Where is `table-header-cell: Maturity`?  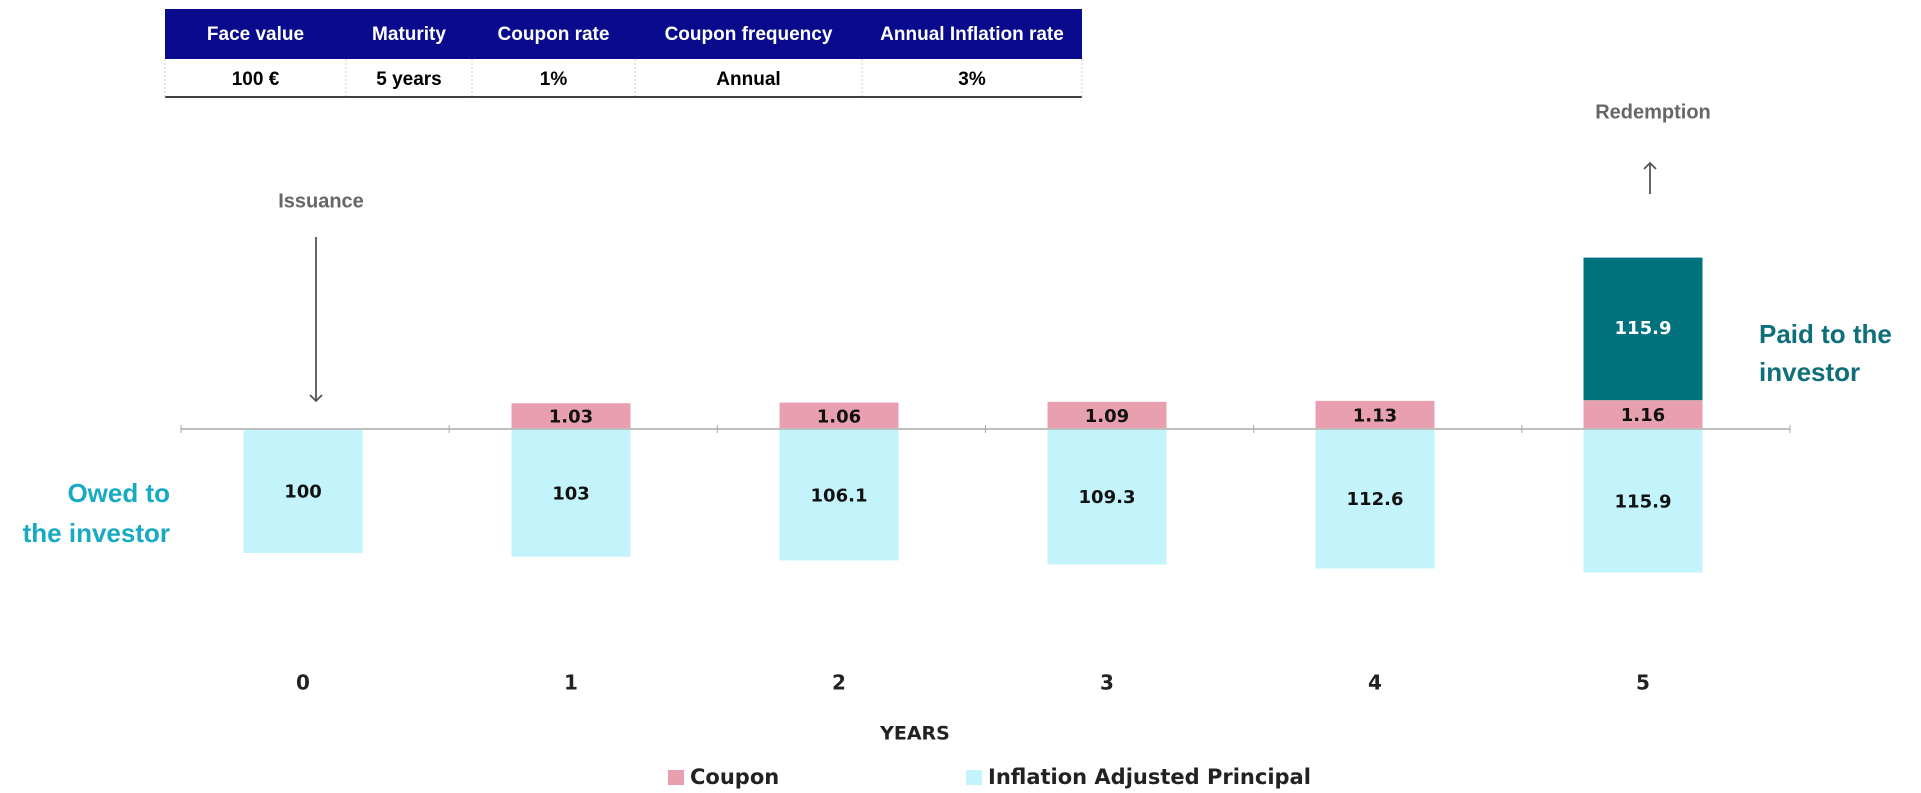 table-header-cell: Maturity is located at coordinates (409, 34).